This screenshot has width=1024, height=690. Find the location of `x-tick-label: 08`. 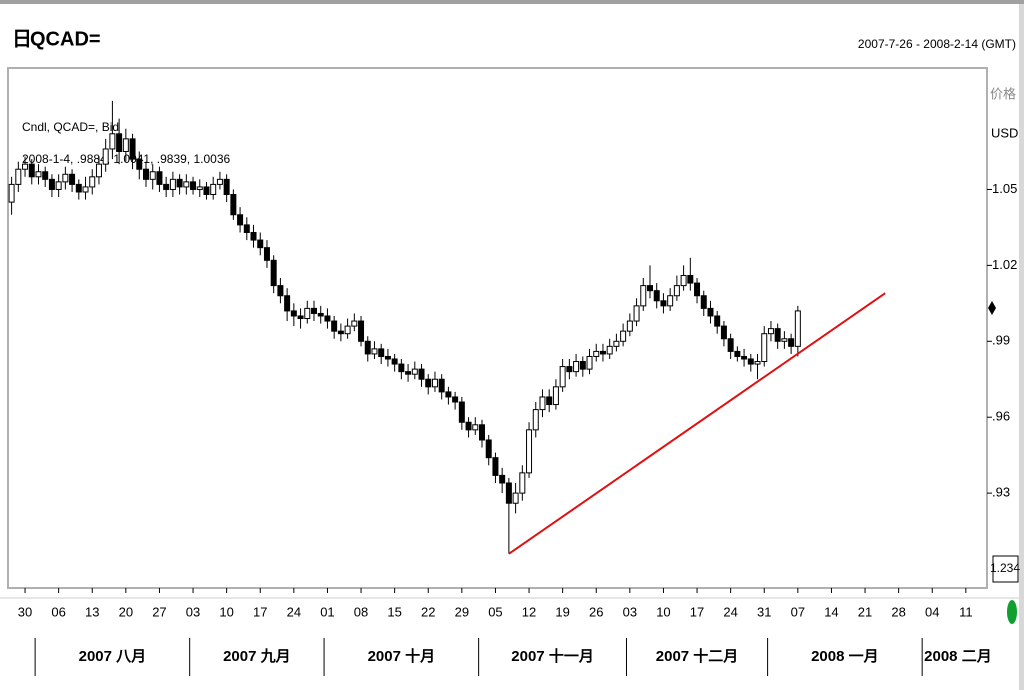

x-tick-label: 08 is located at coordinates (361, 611).